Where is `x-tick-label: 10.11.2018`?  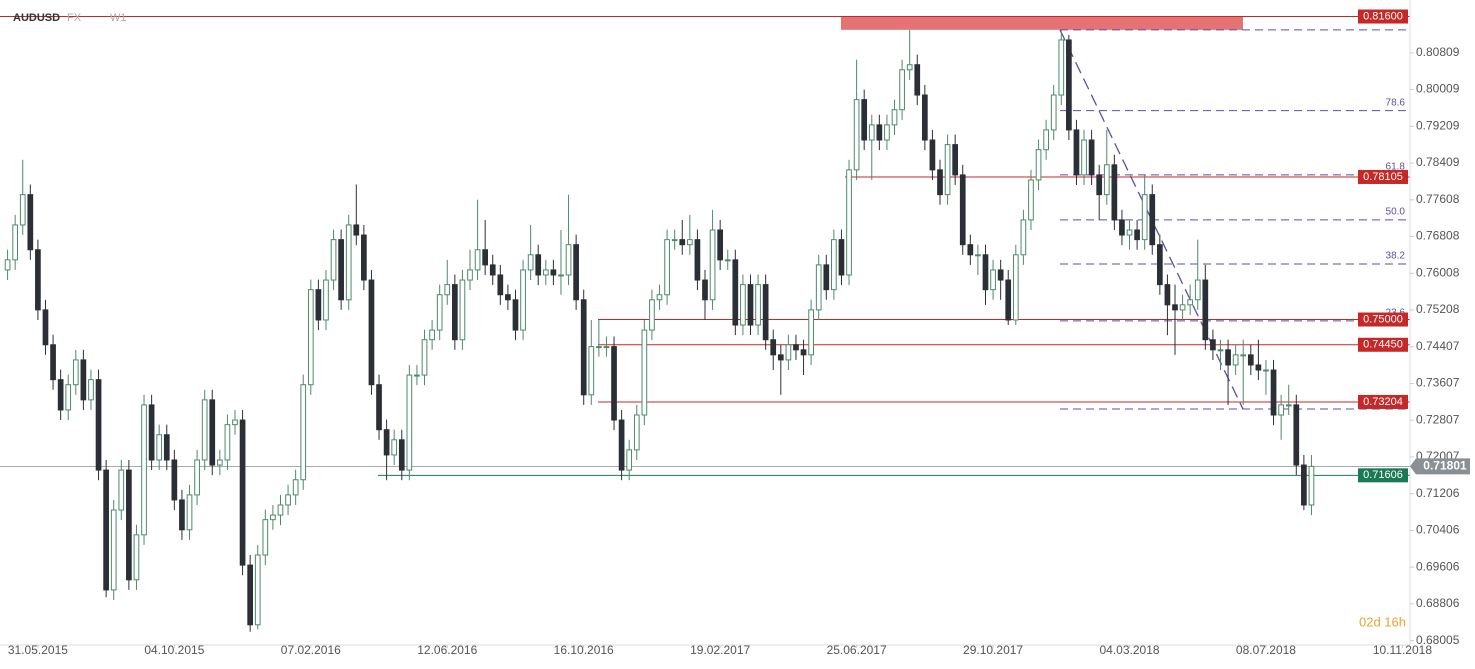
x-tick-label: 10.11.2018 is located at coordinates (1402, 650).